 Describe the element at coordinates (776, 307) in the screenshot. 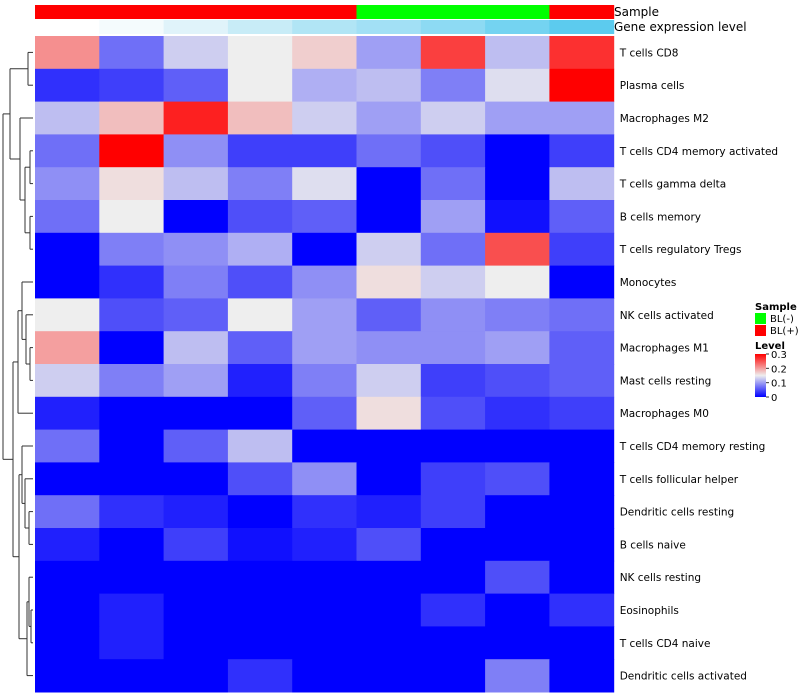

I see `legend-sample-title: Sample` at that location.